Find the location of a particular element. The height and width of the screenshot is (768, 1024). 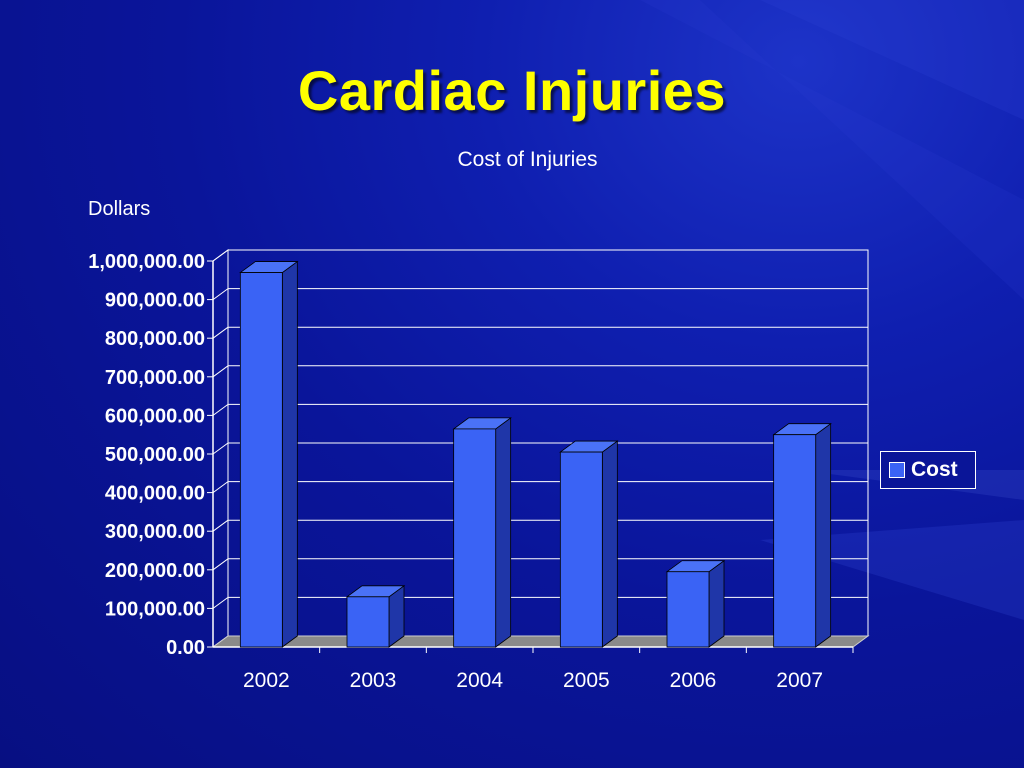

y-tick-label: 100,000.00 is located at coordinates (155, 609).